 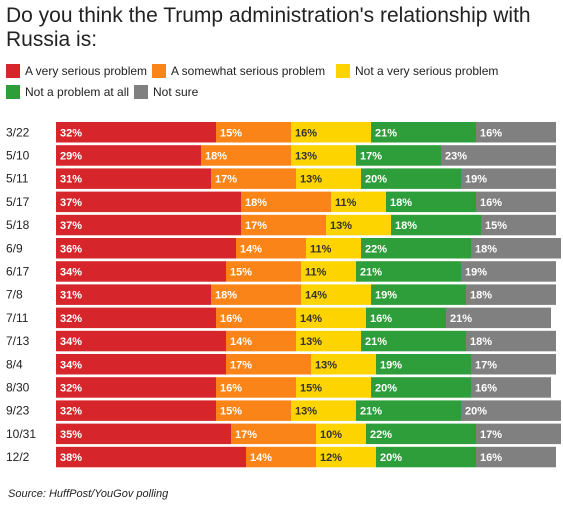 What do you see at coordinates (21, 434) in the screenshot?
I see `row-label: 10/31` at bounding box center [21, 434].